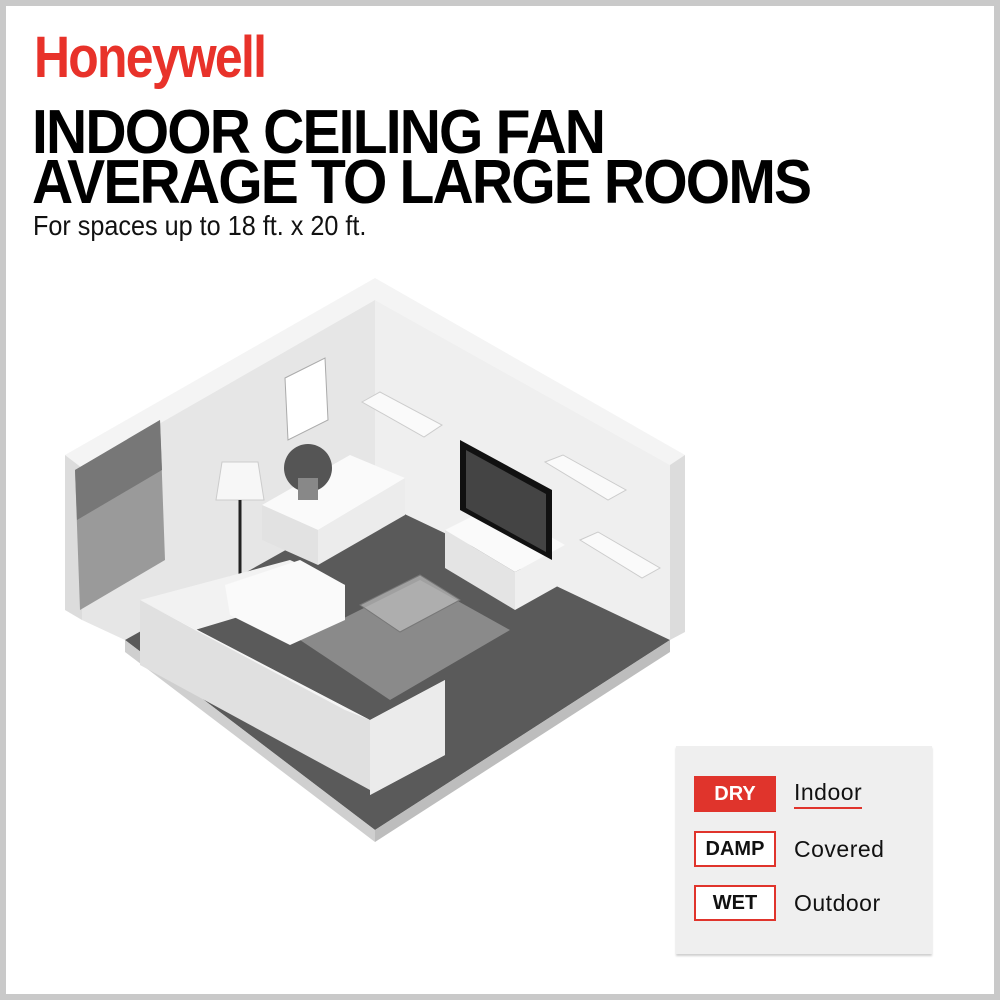 This screenshot has height=1000, width=1000. I want to click on rating-row-dry: DRY Indoor, so click(778, 794).